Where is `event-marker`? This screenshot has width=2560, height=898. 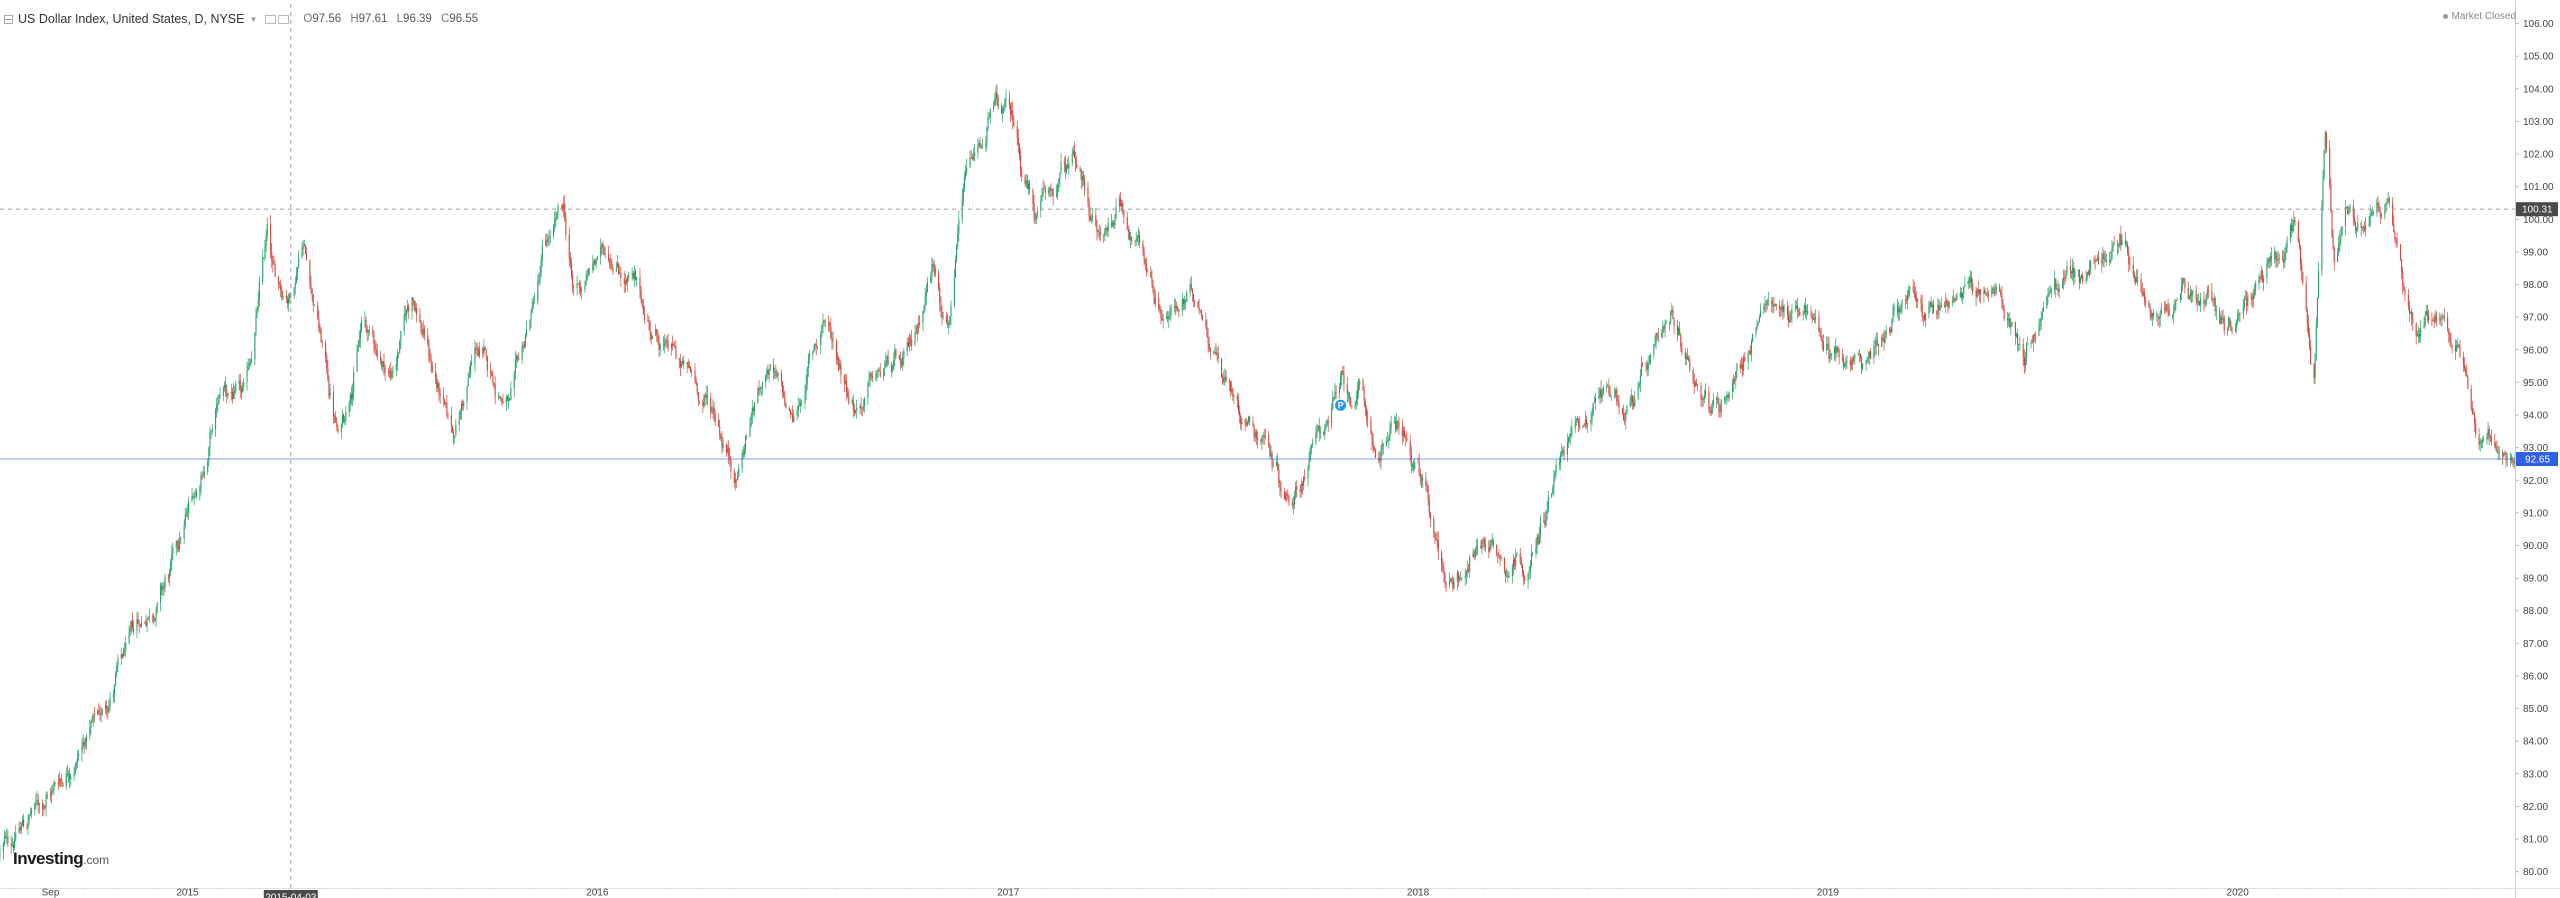 event-marker is located at coordinates (1341, 405).